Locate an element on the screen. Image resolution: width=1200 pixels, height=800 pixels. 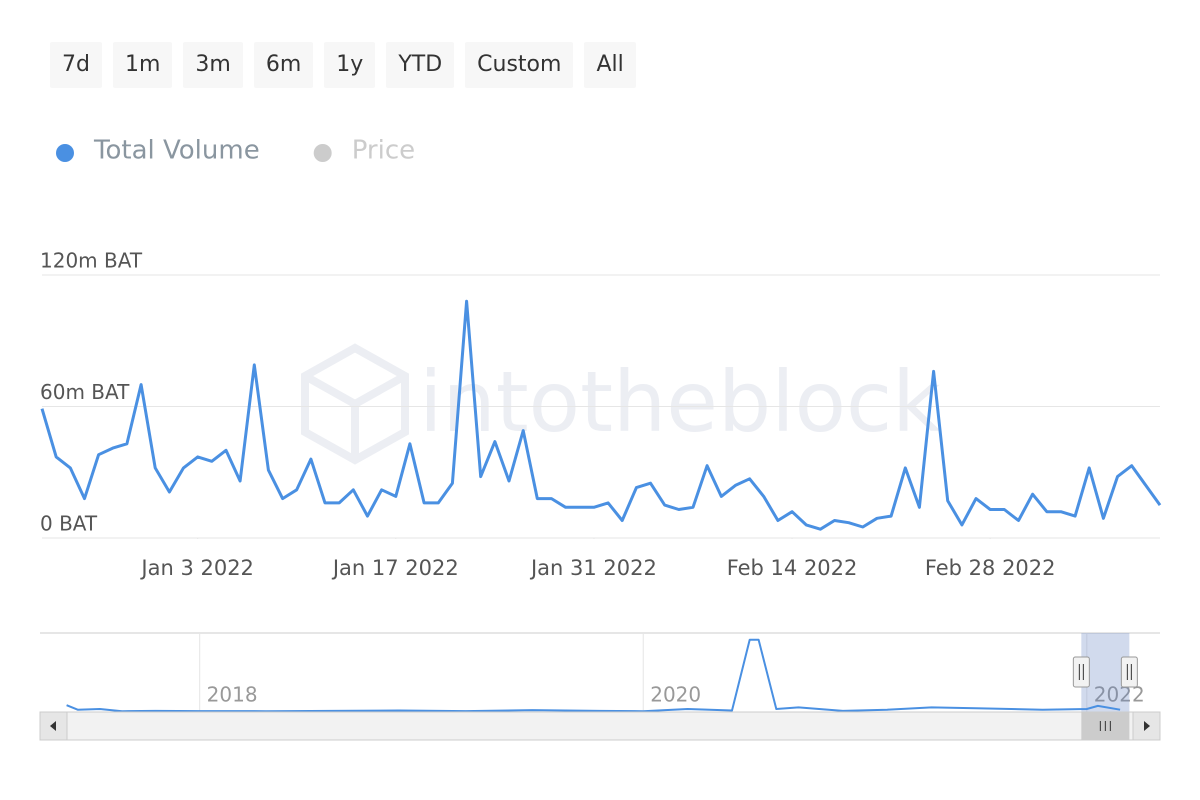
range-button: 7d is located at coordinates (76, 65).